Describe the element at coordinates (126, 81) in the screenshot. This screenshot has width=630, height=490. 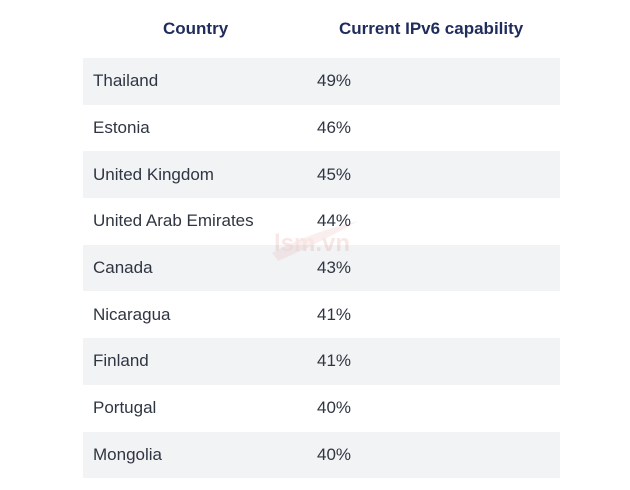
I see `country-cell: Thailand` at that location.